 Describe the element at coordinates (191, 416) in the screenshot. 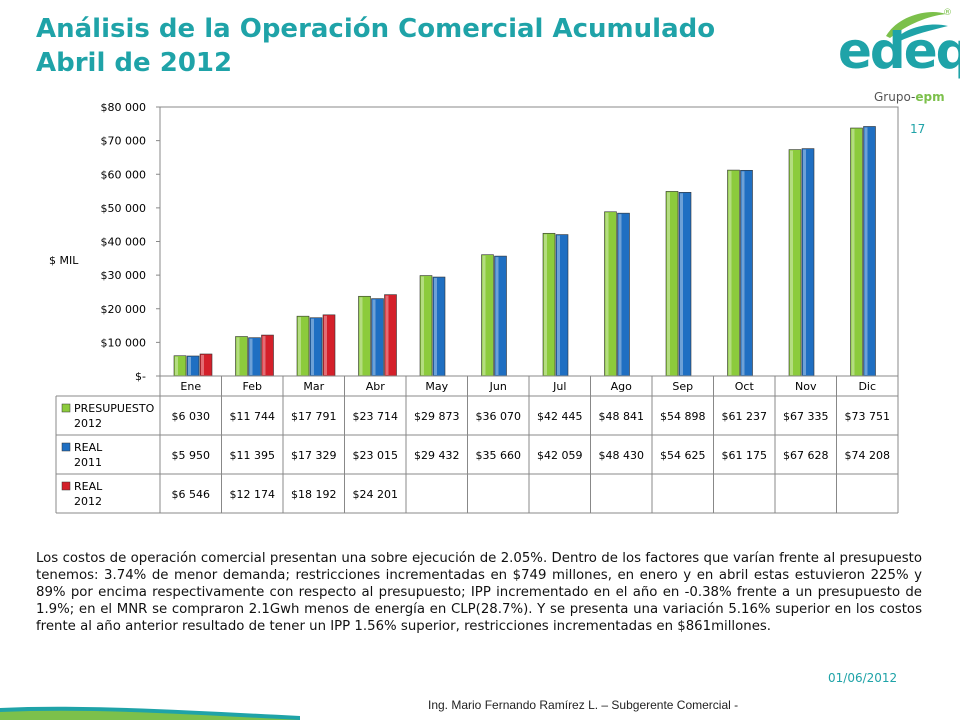

I see `data-label: $6 030` at that location.